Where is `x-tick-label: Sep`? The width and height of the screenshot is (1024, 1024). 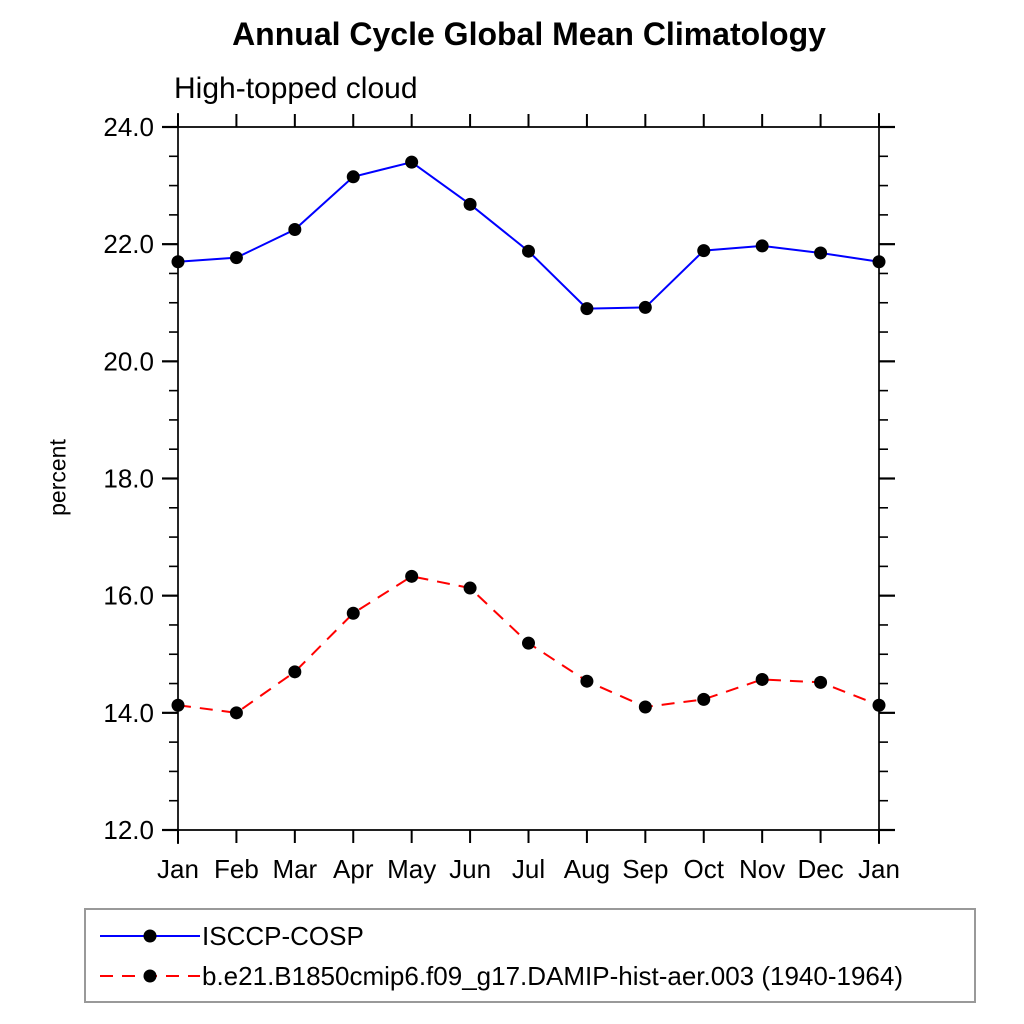 x-tick-label: Sep is located at coordinates (645, 869).